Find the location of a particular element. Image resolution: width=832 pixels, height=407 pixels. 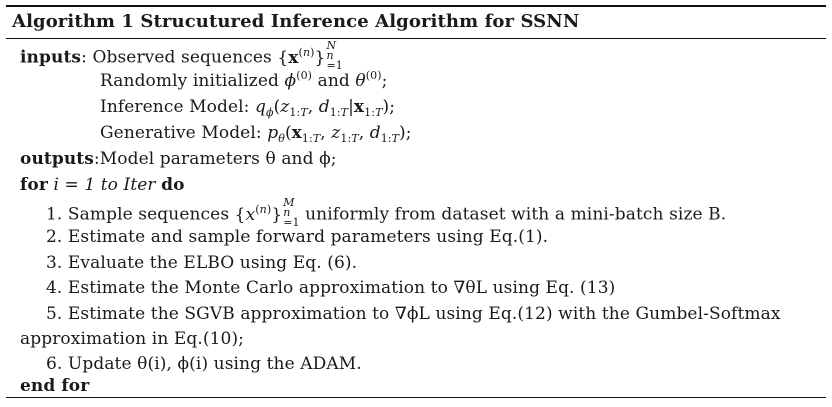

inputs-generative-label: Generative Model: is located at coordinates (181, 133).